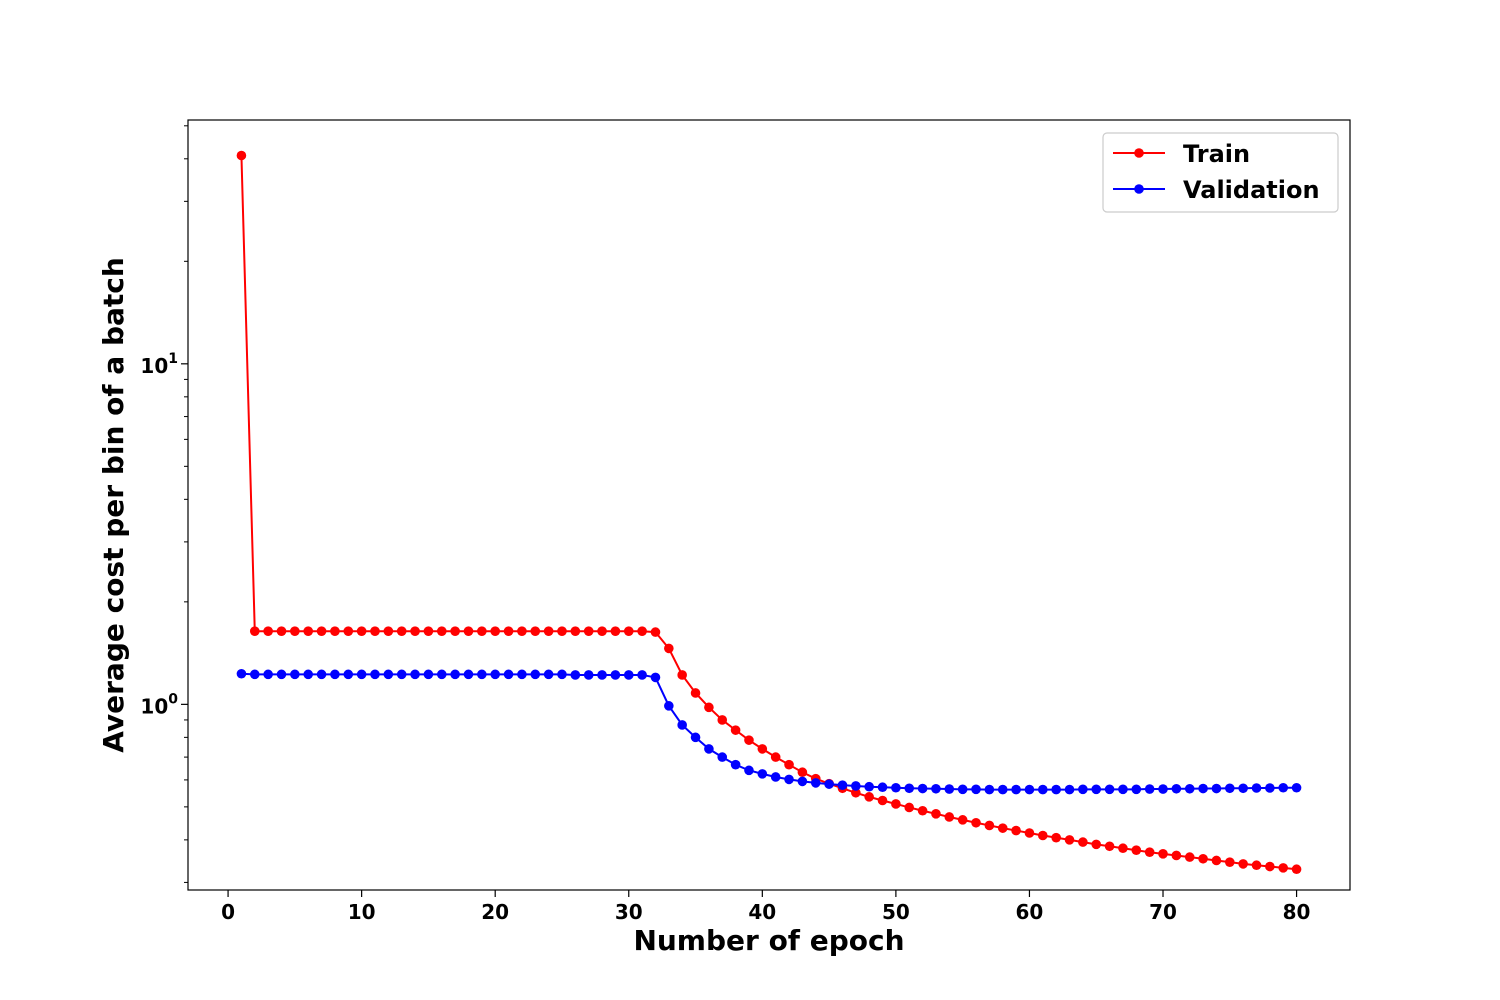 This screenshot has width=1500, height=1000. What do you see at coordinates (896, 912) in the screenshot?
I see `x-tick-label: 50` at bounding box center [896, 912].